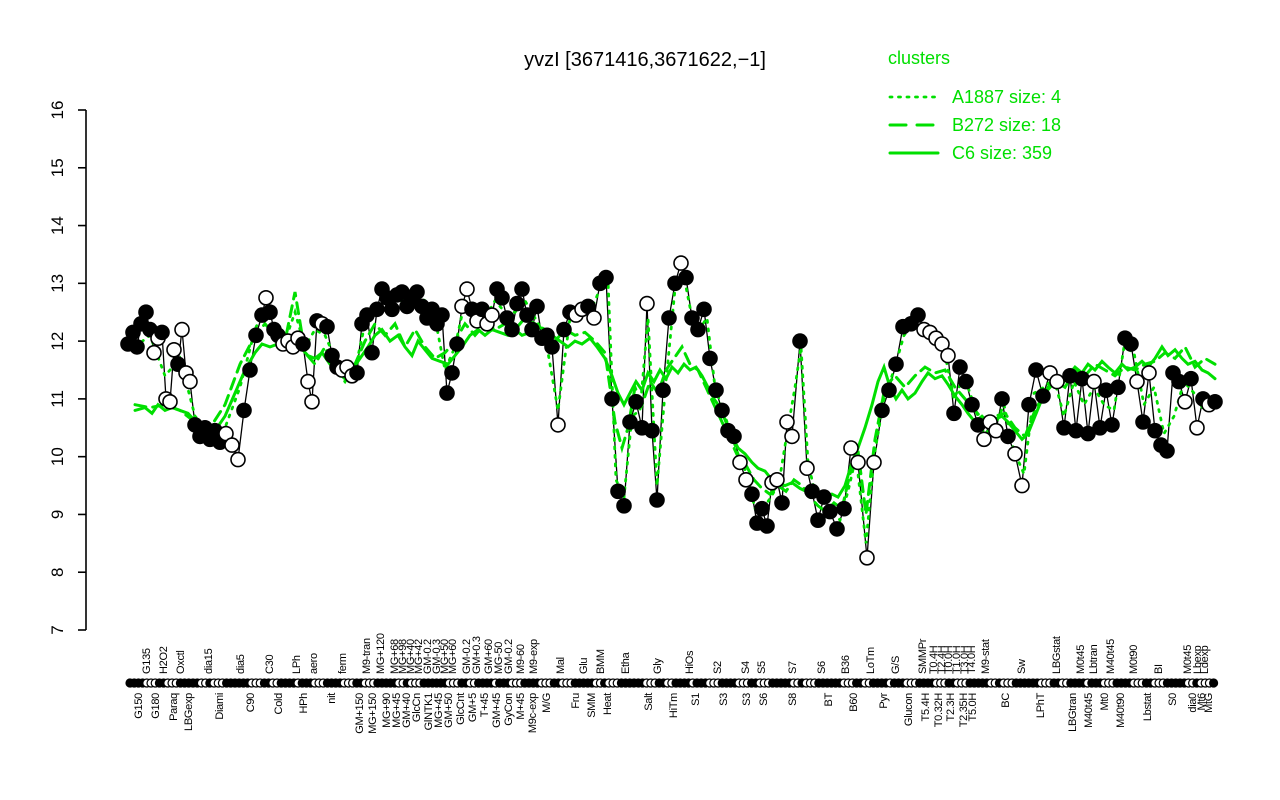 This screenshot has height=800, width=1280. I want to click on condition-label-bottom: M40t45, so click(1089, 710).